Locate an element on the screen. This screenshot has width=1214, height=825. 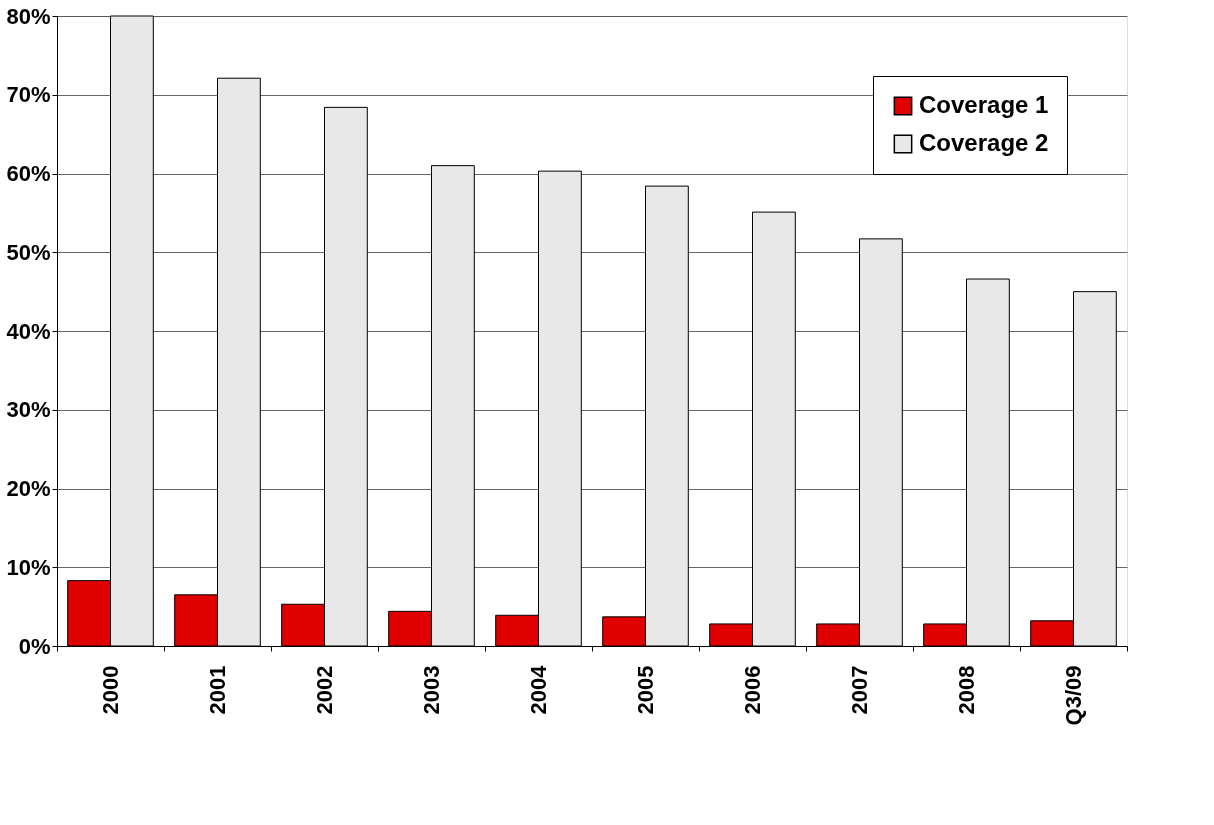
legend-label: Coverage 1 is located at coordinates (984, 104).